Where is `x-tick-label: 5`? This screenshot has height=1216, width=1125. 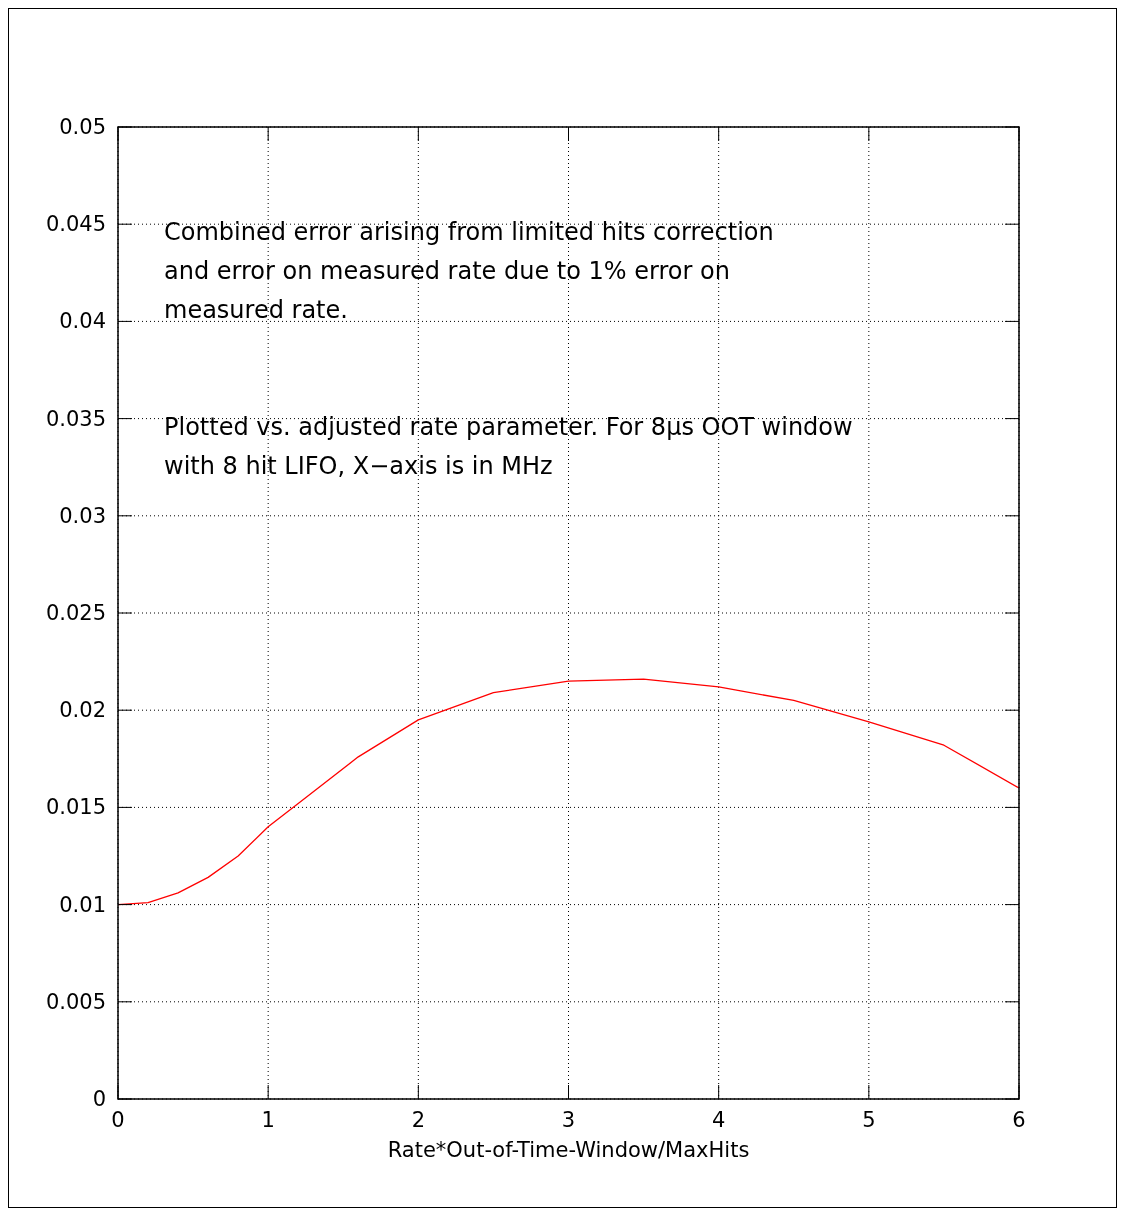
x-tick-label: 5 is located at coordinates (869, 1120).